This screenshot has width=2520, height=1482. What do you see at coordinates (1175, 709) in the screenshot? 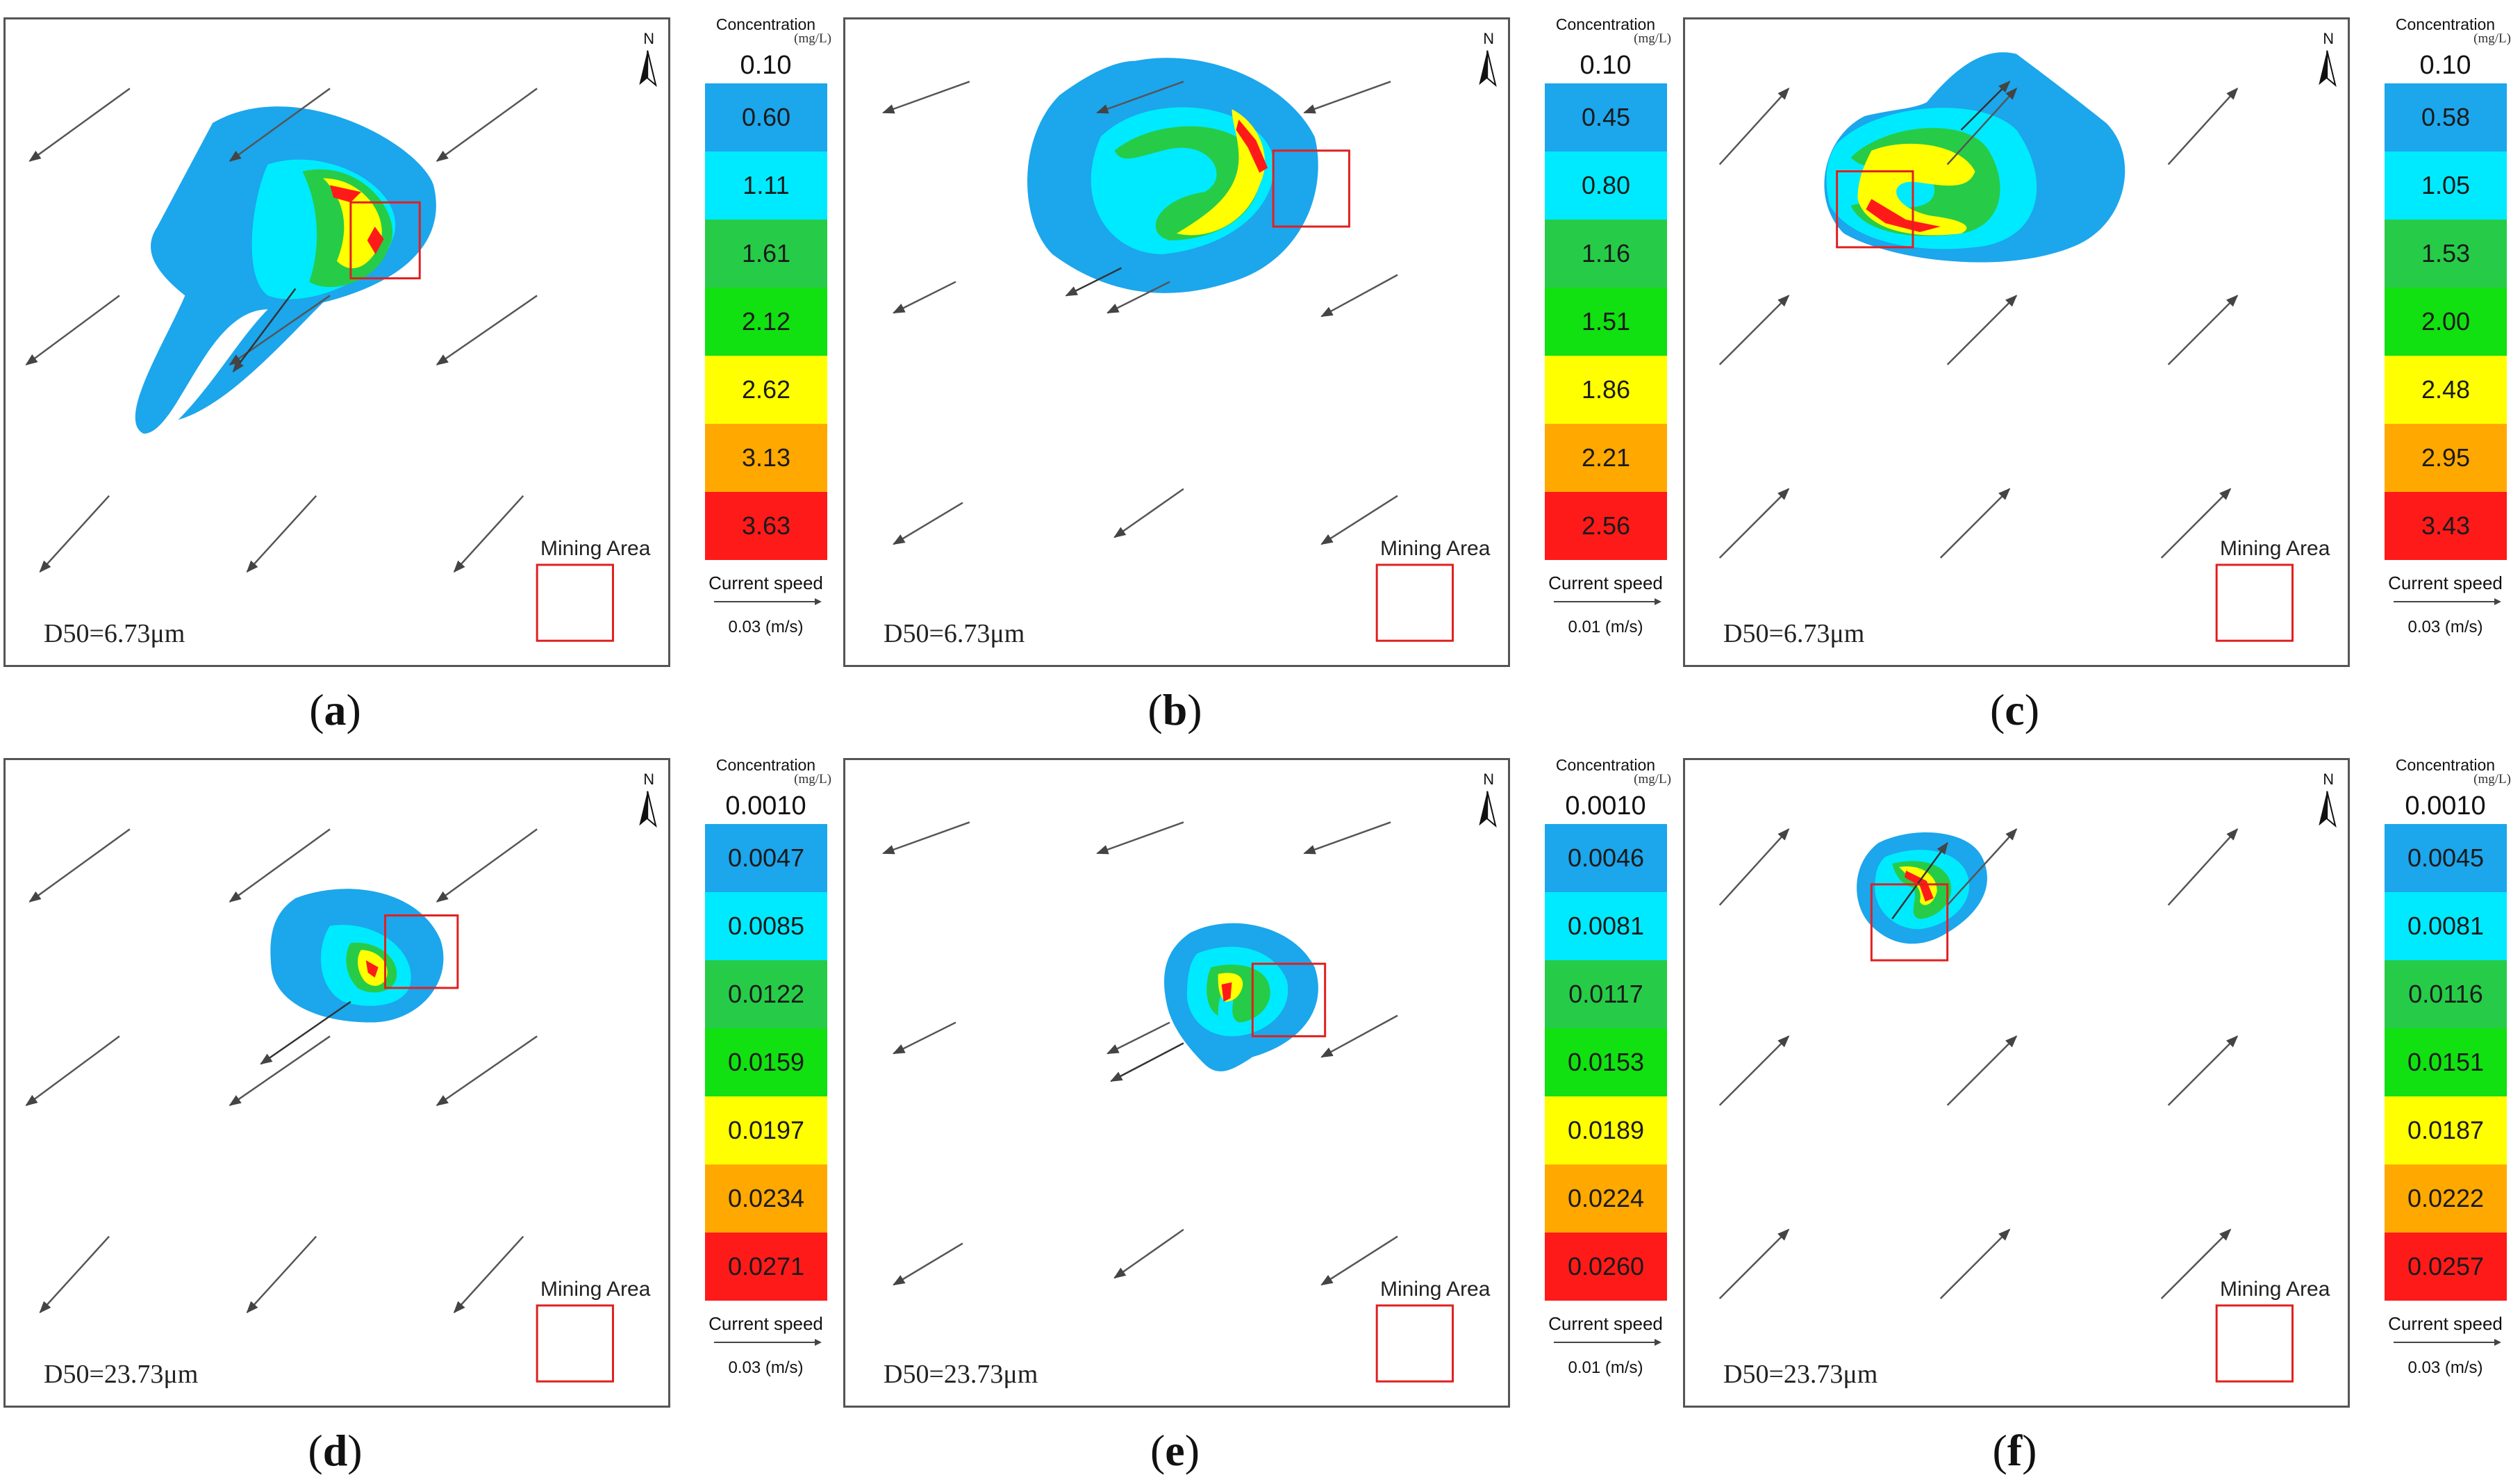
I see `panel-letter: b` at bounding box center [1175, 709].